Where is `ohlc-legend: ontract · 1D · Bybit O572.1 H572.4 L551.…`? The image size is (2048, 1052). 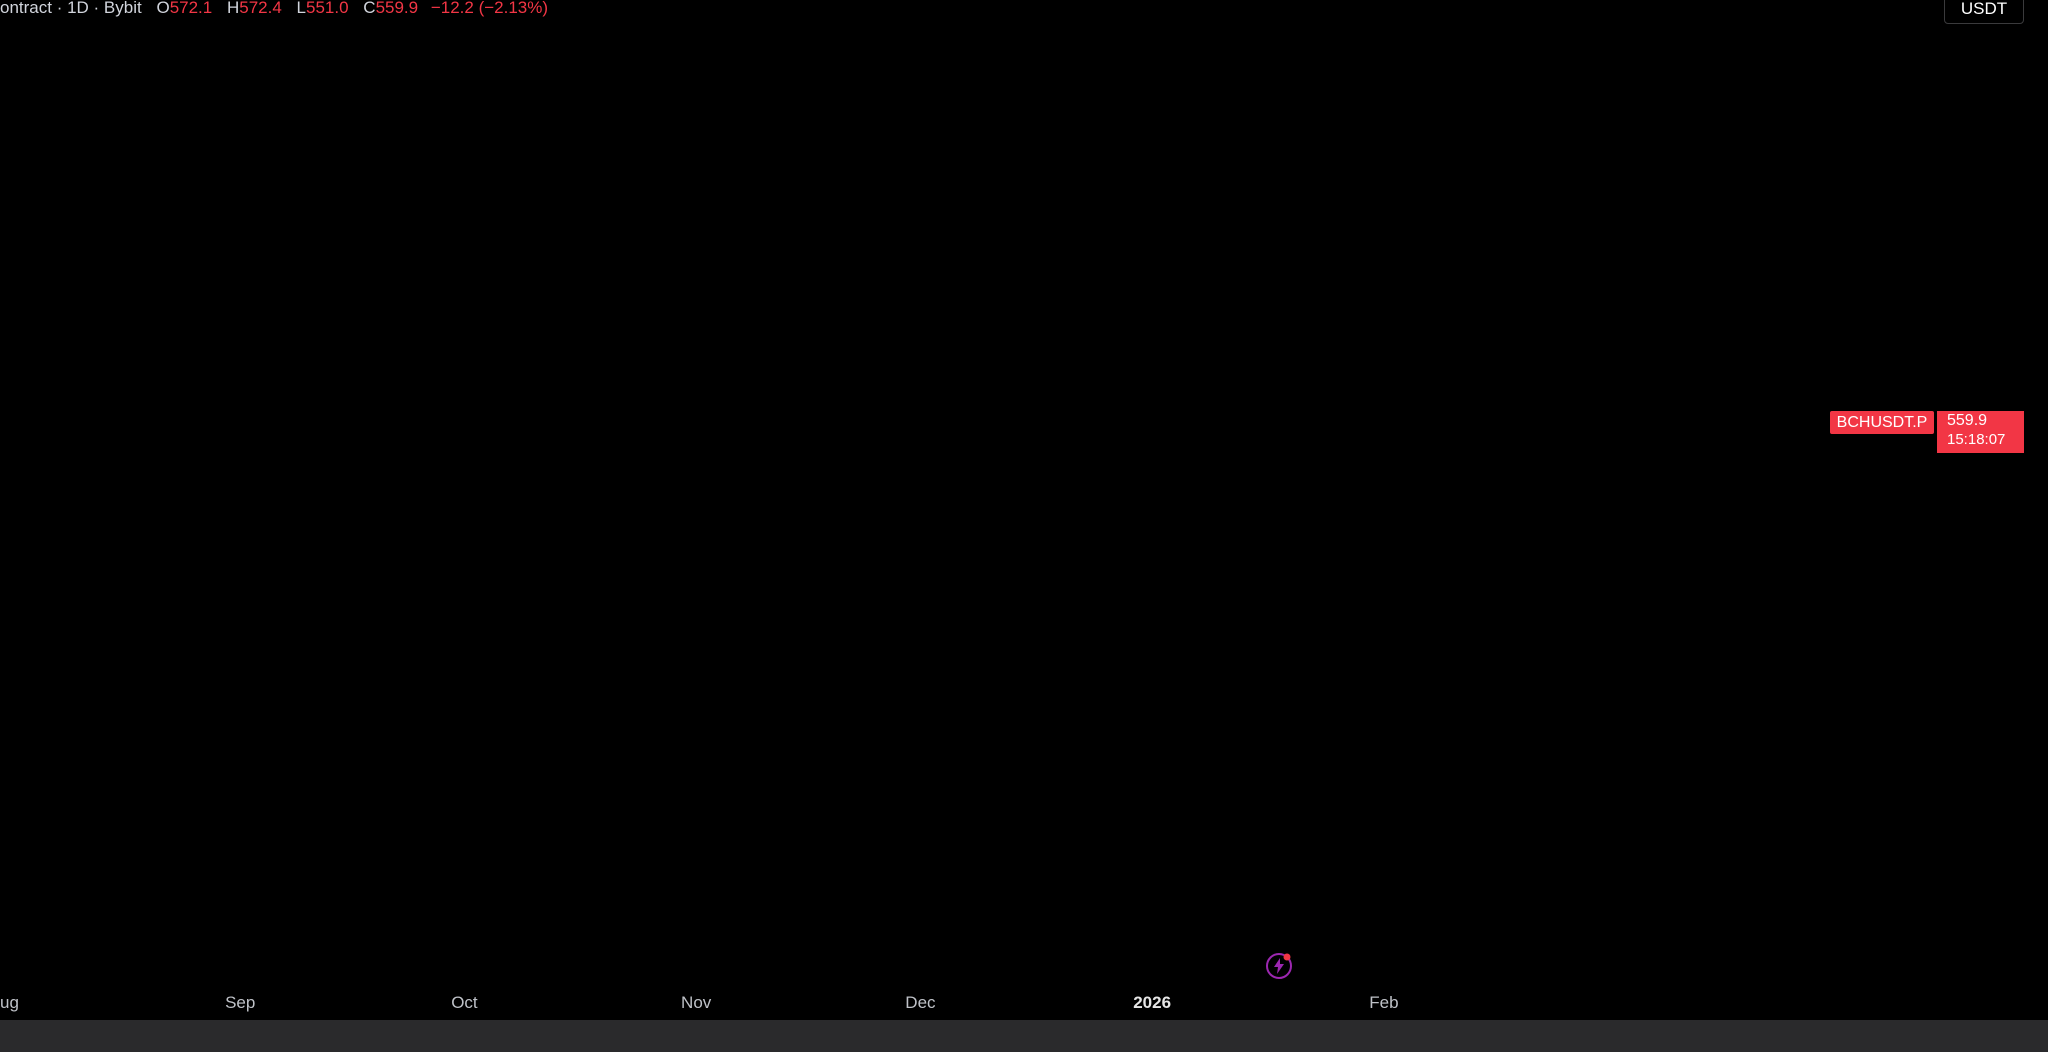 ohlc-legend: ontract · 1D · Bybit O572.1 H572.4 L551.… is located at coordinates (274, 10).